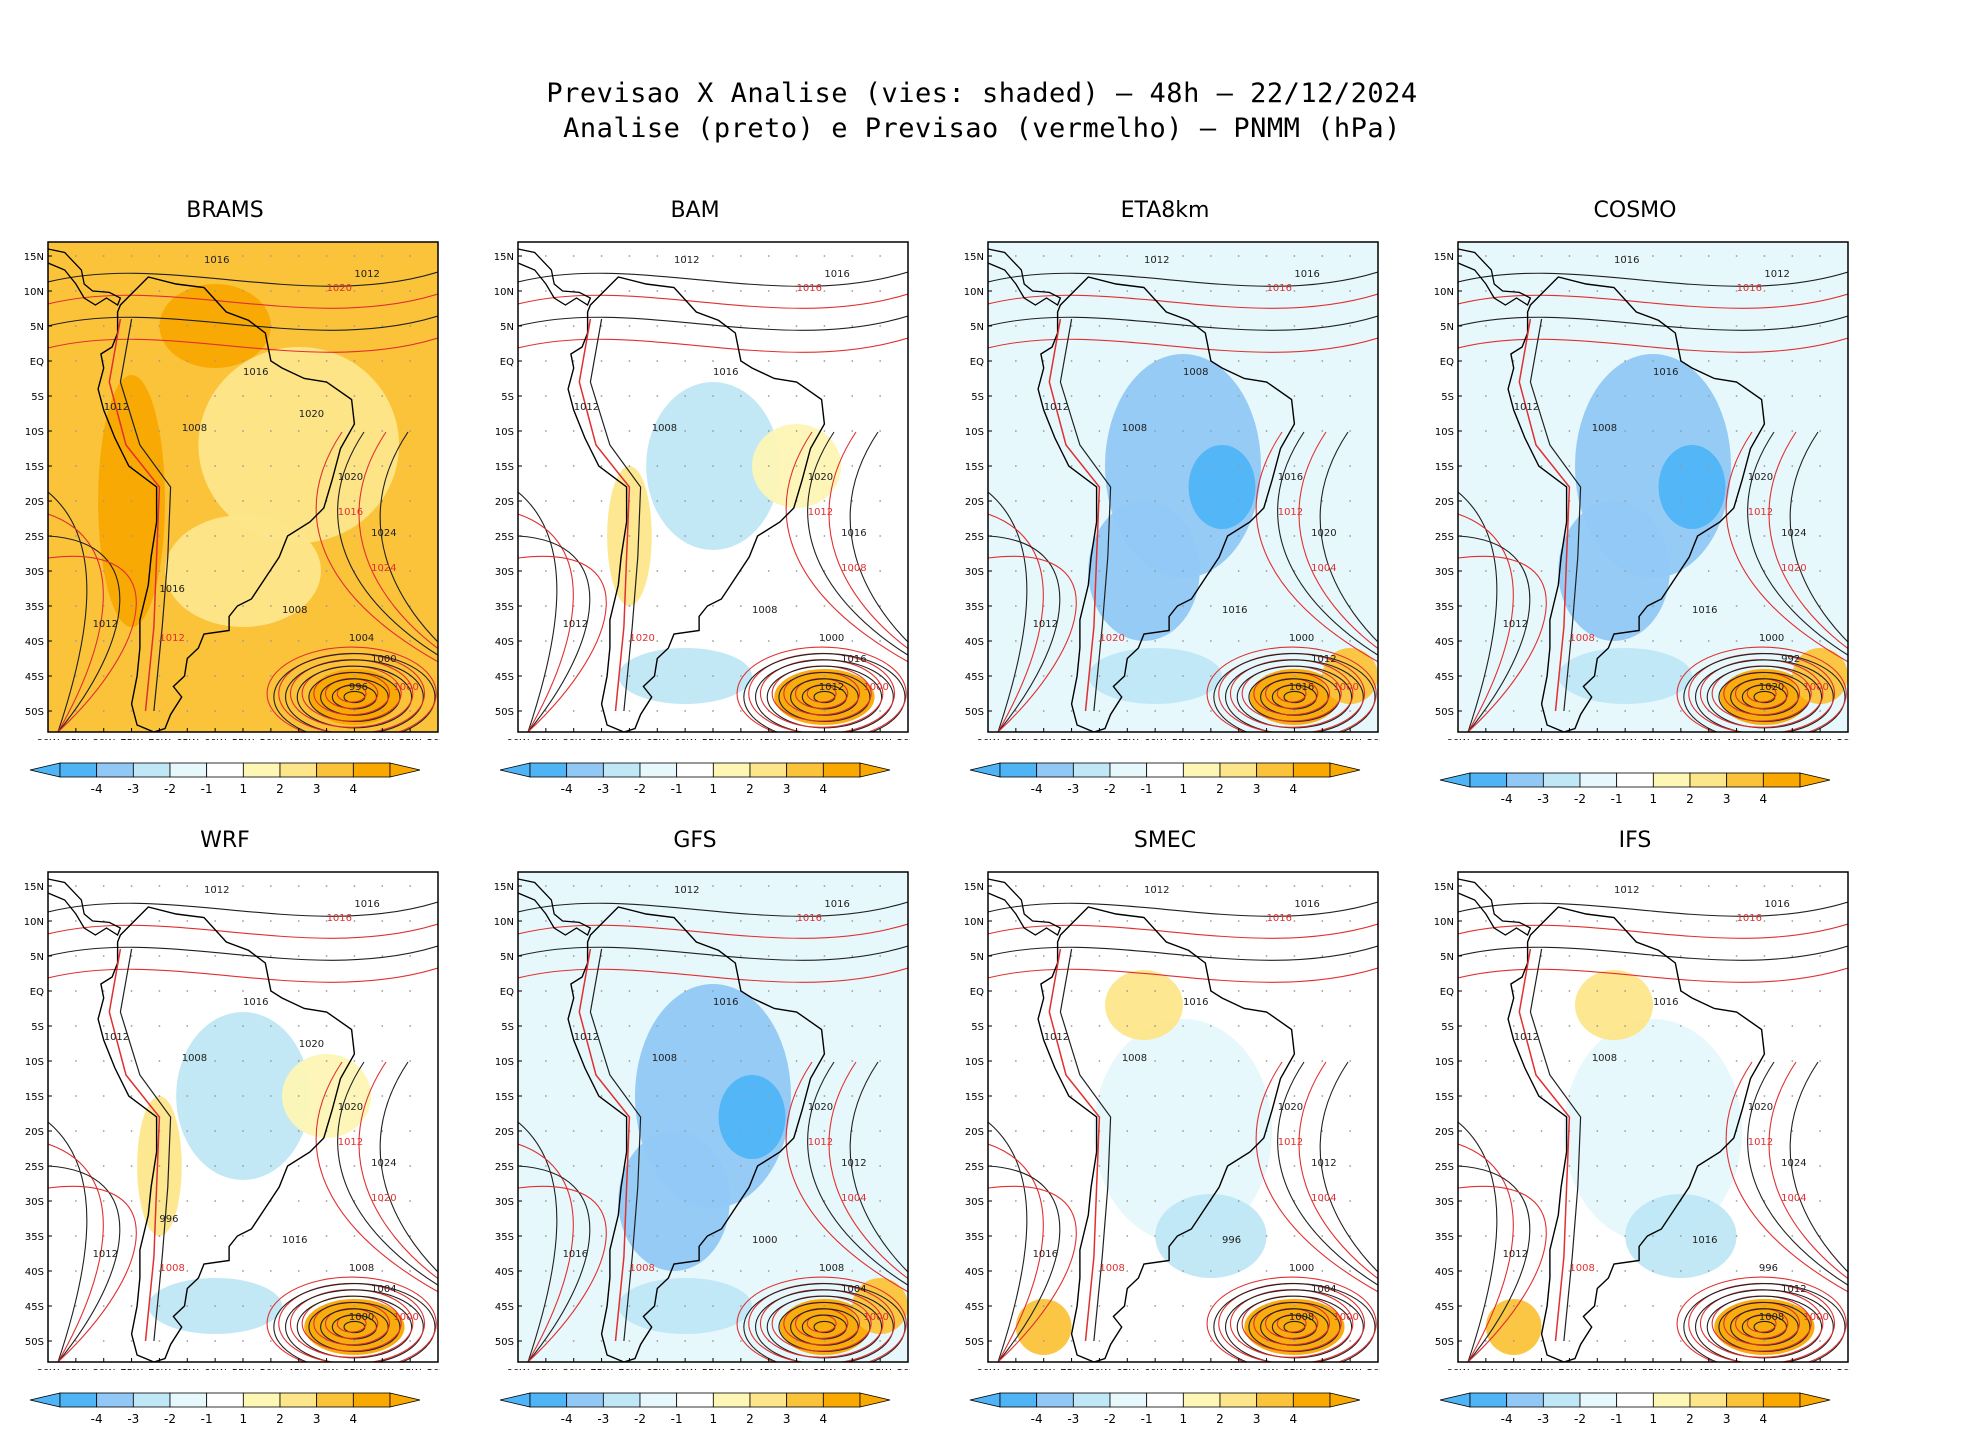 The width and height of the screenshot is (1964, 1455). Describe the element at coordinates (34, 1097) in the screenshot. I see `lat-label: 15S` at that location.